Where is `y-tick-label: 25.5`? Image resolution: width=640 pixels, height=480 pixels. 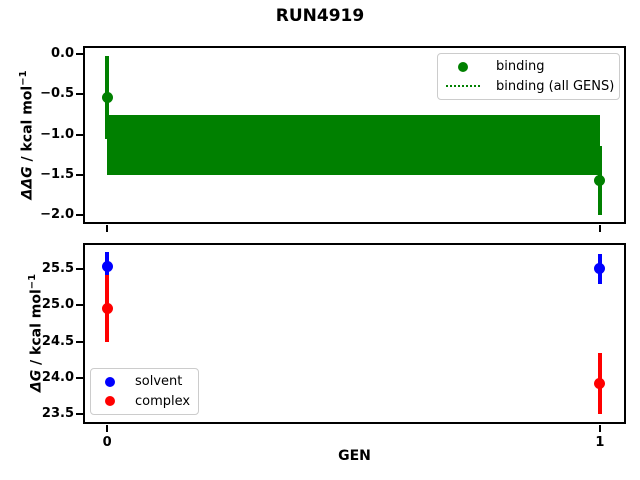
y-tick-label: 25.5 is located at coordinates (57, 268).